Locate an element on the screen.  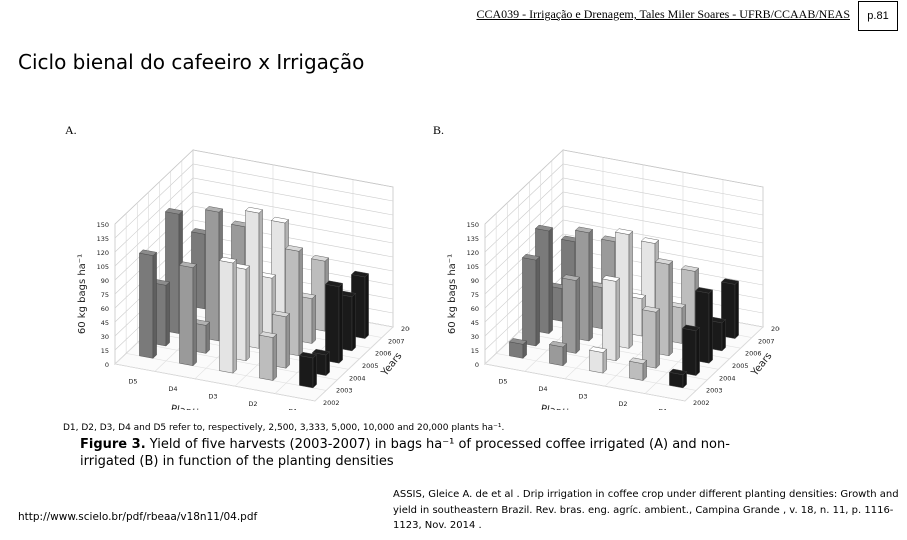
y-tick-label: 60 is located at coordinates (475, 309).